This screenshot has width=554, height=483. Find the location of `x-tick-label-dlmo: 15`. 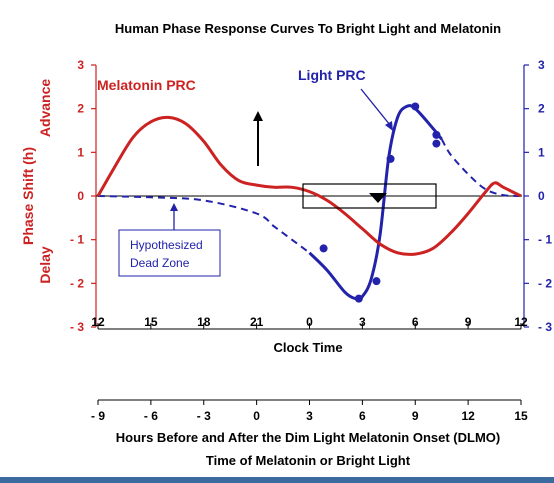

x-tick-label-dlmo: 15 is located at coordinates (521, 416).